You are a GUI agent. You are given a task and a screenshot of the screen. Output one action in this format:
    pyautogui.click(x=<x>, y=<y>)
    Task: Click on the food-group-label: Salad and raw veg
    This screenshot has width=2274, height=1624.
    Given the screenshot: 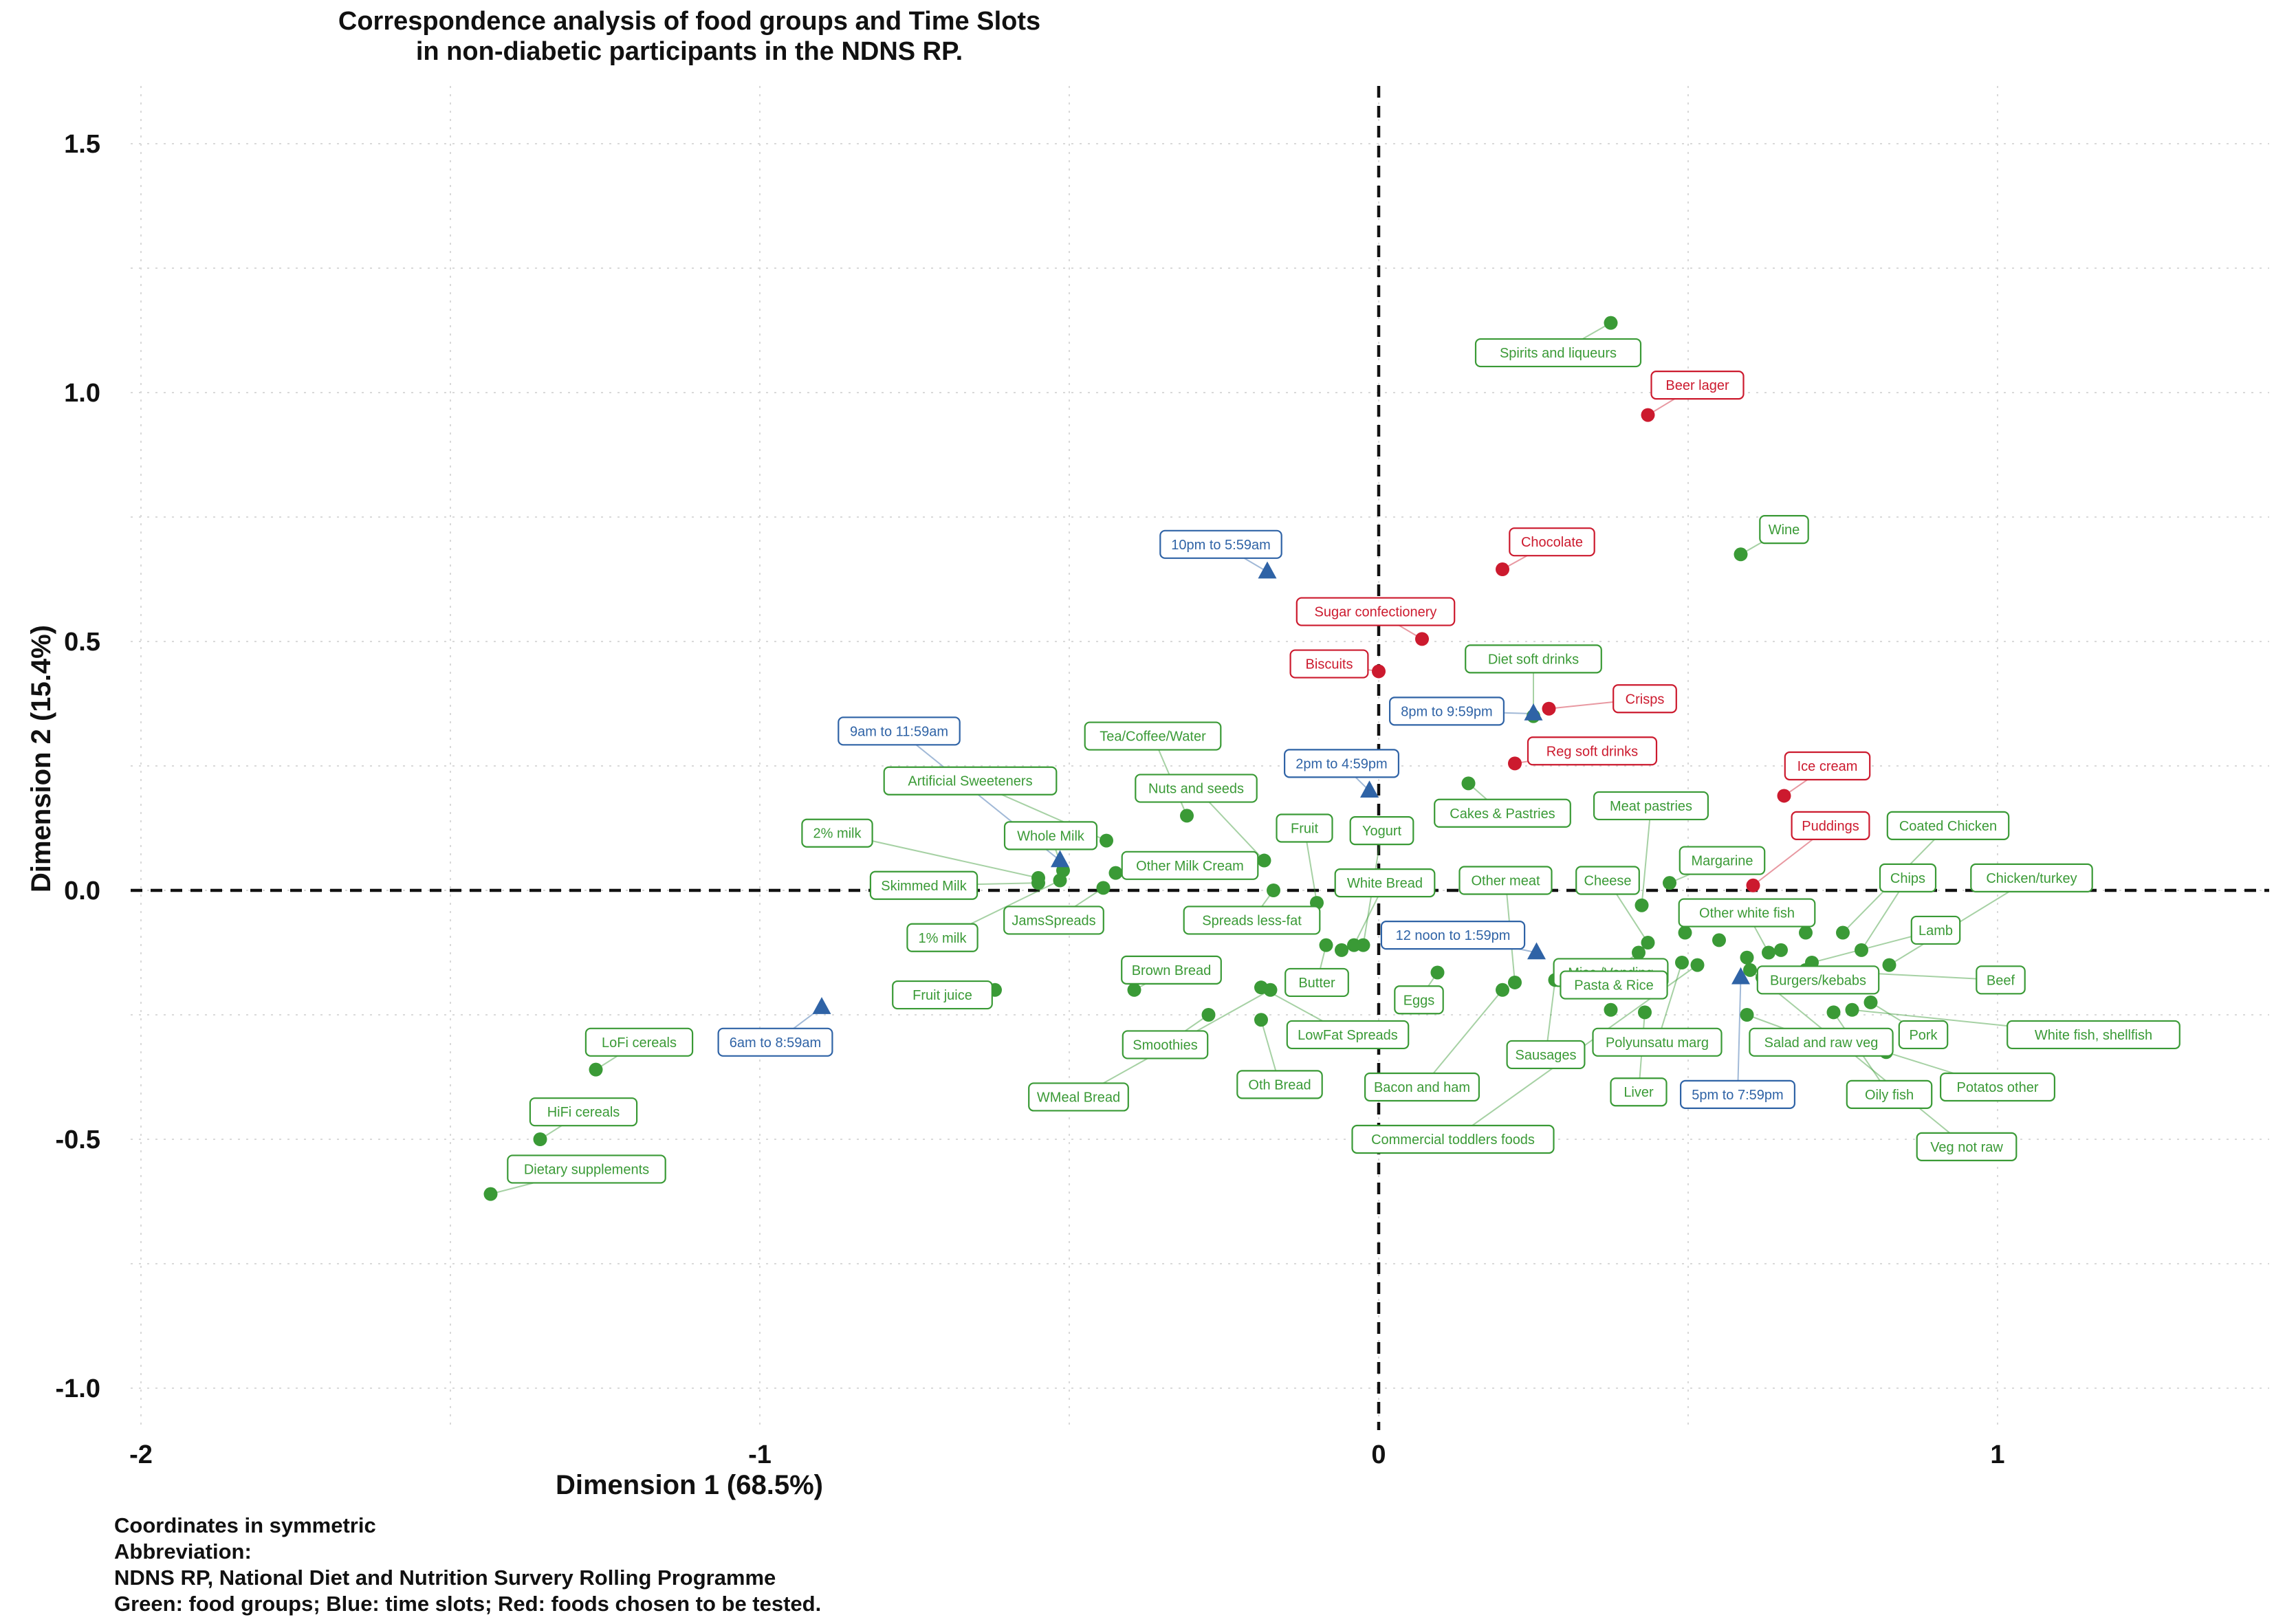 What is the action you would take?
    pyautogui.click(x=1821, y=1042)
    